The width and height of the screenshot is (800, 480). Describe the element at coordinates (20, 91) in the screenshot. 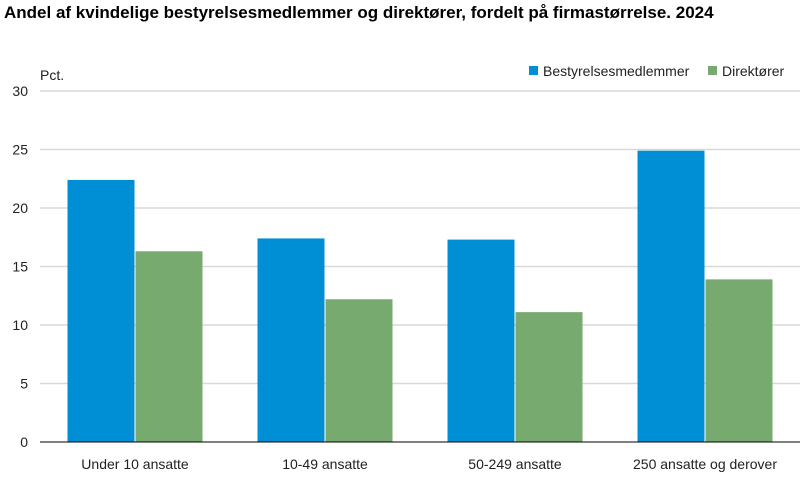

I see `y-tick-label: 30` at that location.